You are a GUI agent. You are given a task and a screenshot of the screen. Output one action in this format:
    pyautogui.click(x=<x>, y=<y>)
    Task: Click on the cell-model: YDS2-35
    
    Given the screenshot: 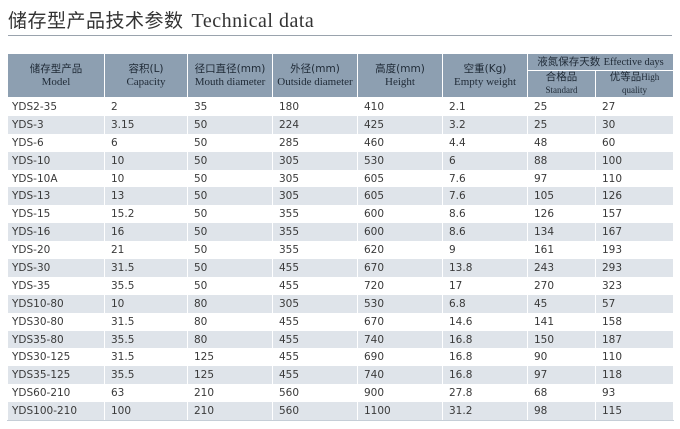 What is the action you would take?
    pyautogui.click(x=56, y=106)
    